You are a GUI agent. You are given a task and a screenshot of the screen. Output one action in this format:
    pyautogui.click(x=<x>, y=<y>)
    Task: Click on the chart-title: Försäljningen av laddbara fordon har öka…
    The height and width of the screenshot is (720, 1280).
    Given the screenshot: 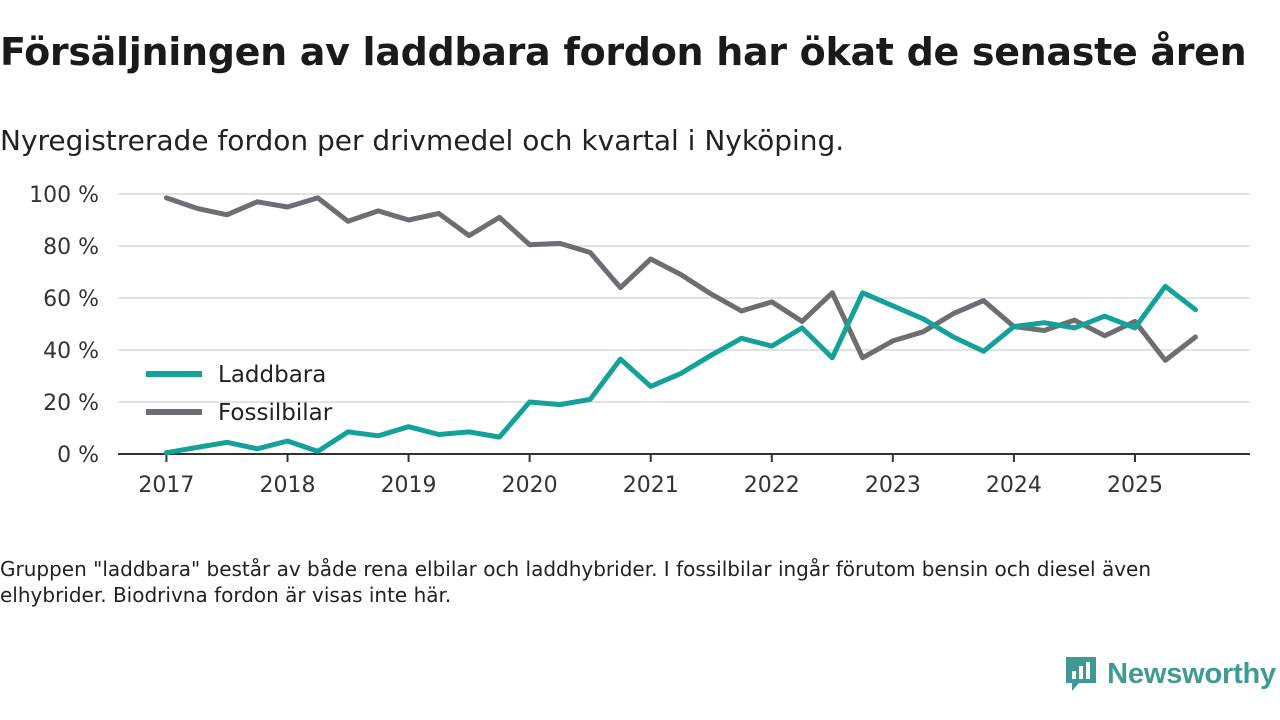 What is the action you would take?
    pyautogui.click(x=623, y=52)
    